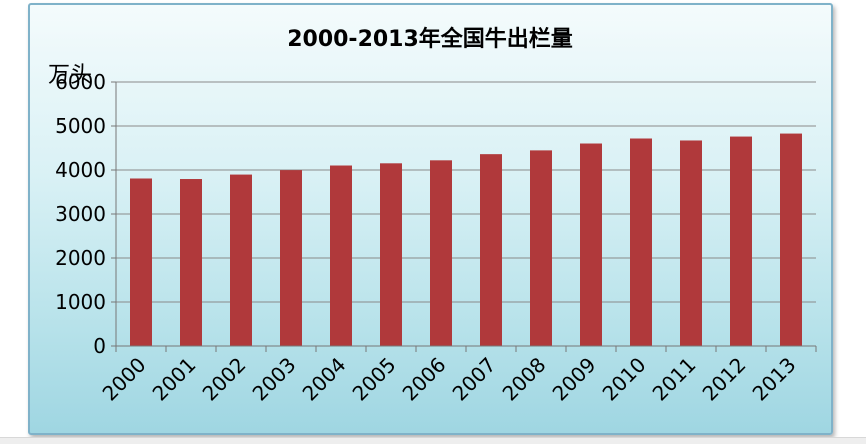 The height and width of the screenshot is (444, 866). I want to click on x-tick-label-2002: 2002, so click(224, 379).